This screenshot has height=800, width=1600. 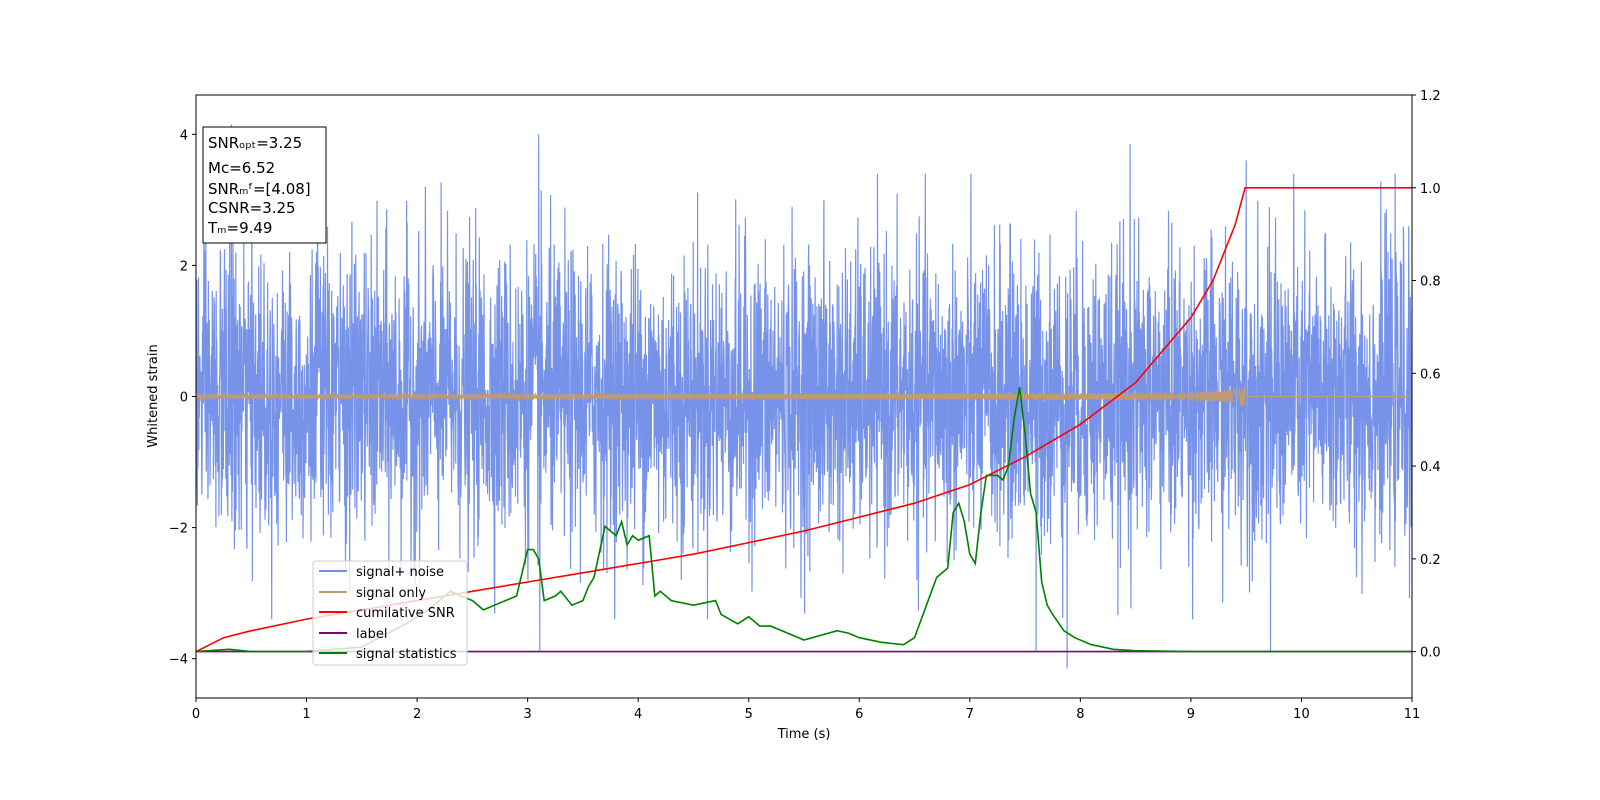 What do you see at coordinates (184, 266) in the screenshot?
I see `y-tick-label: 2` at bounding box center [184, 266].